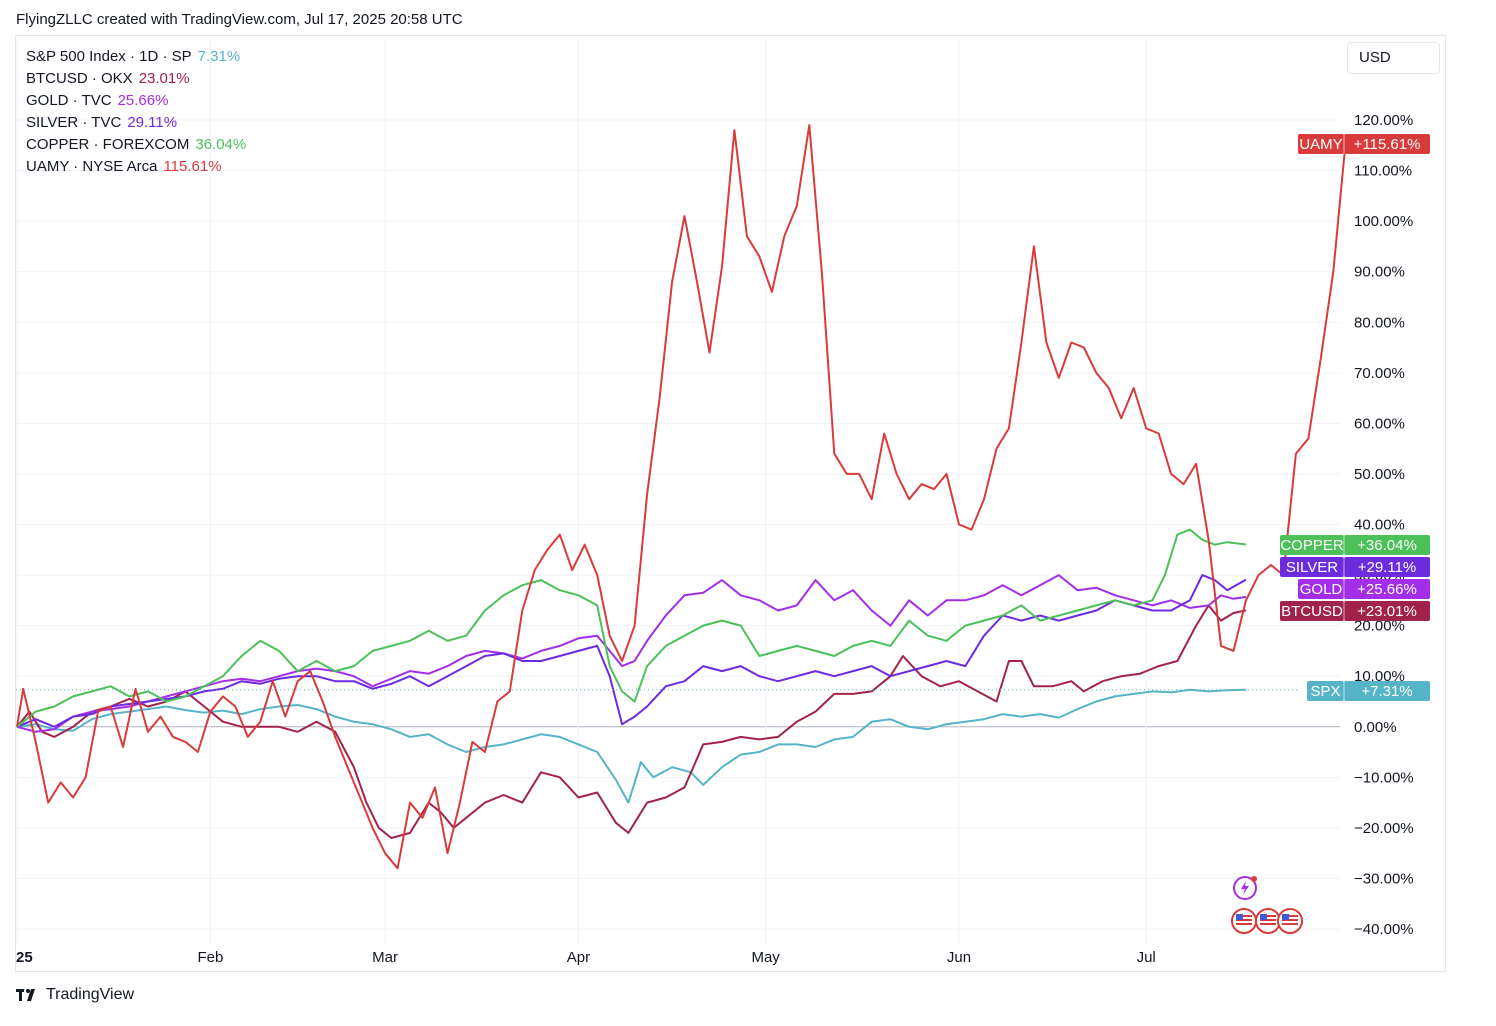 This screenshot has width=1496, height=1026. What do you see at coordinates (1384, 929) in the screenshot?
I see `y-tick-label: −40.00%` at bounding box center [1384, 929].